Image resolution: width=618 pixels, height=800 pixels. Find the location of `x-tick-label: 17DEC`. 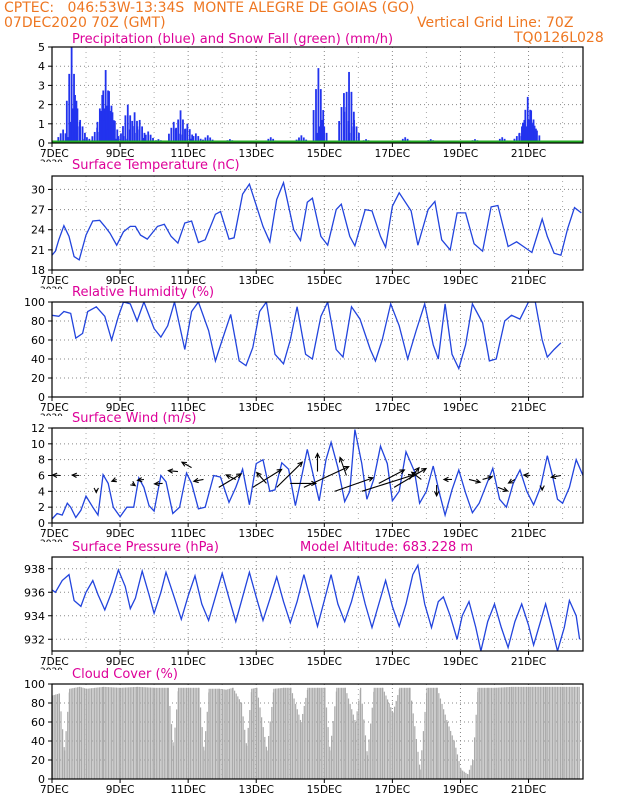

x-tick-label: 17DEC is located at coordinates (392, 790).